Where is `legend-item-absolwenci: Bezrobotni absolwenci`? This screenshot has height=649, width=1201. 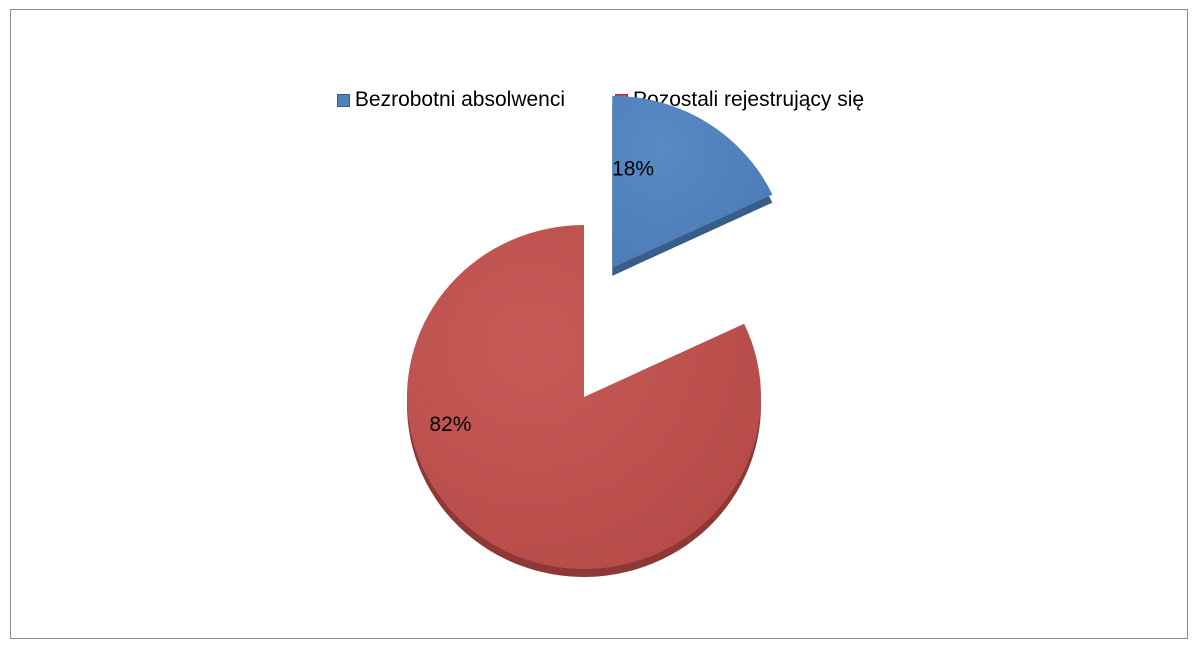
legend-item-absolwenci: Bezrobotni absolwenci is located at coordinates (451, 100).